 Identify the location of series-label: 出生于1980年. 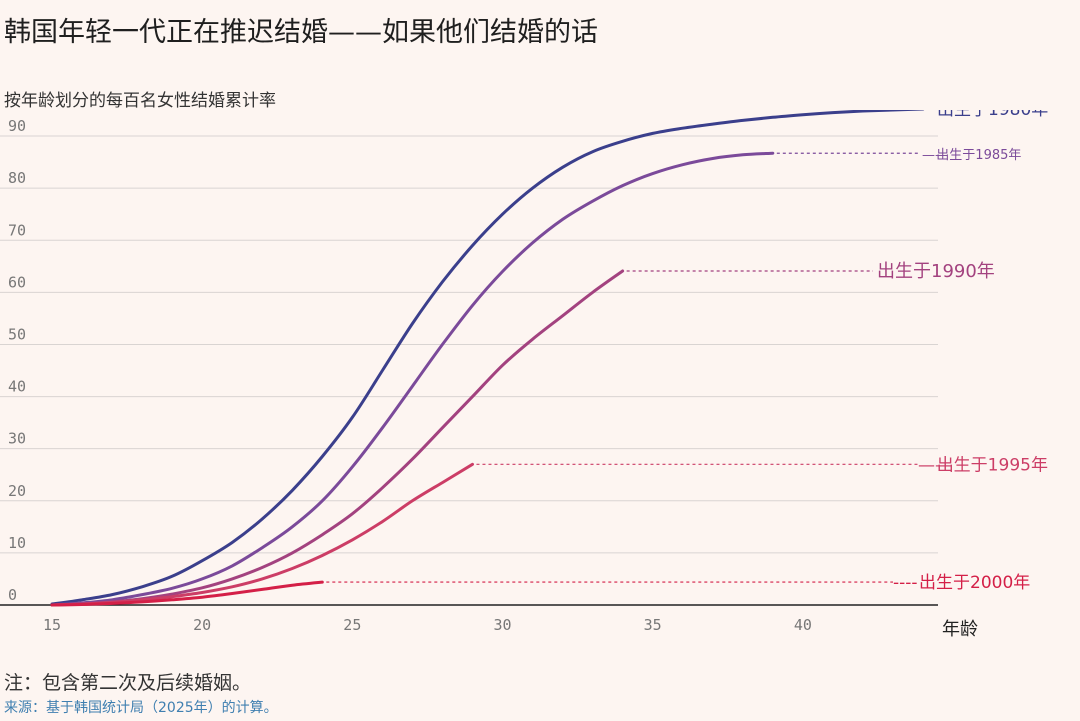
(992, 115).